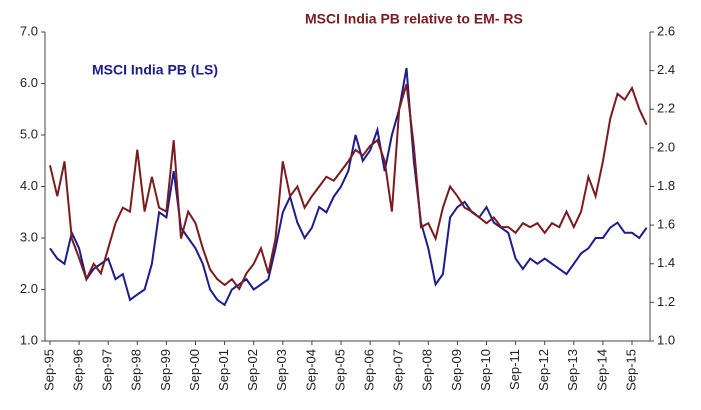 Image resolution: width=701 pixels, height=410 pixels. Describe the element at coordinates (78, 370) in the screenshot. I see `x-tick-label: Sep-96` at that location.